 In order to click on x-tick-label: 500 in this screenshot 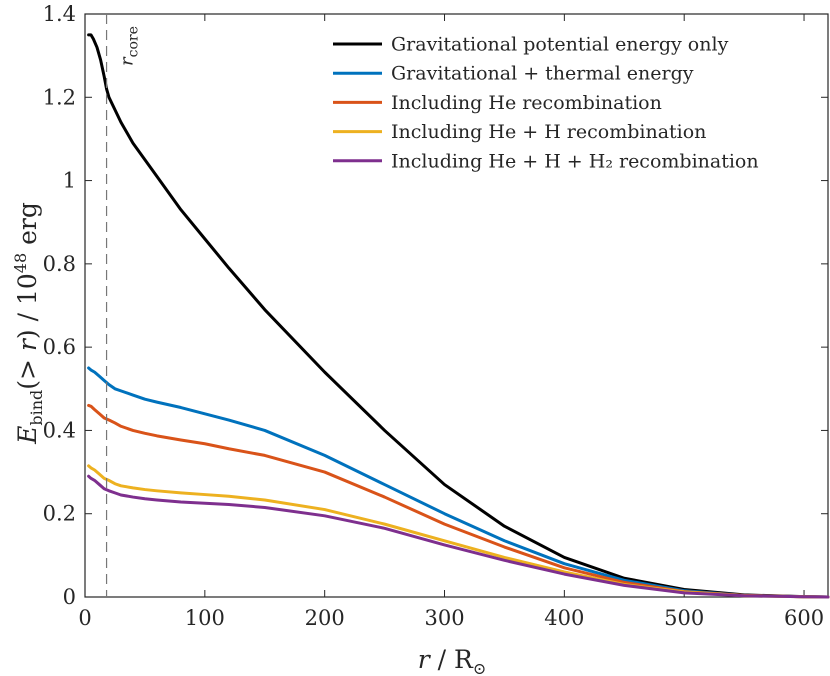, I will do `click(684, 618)`.